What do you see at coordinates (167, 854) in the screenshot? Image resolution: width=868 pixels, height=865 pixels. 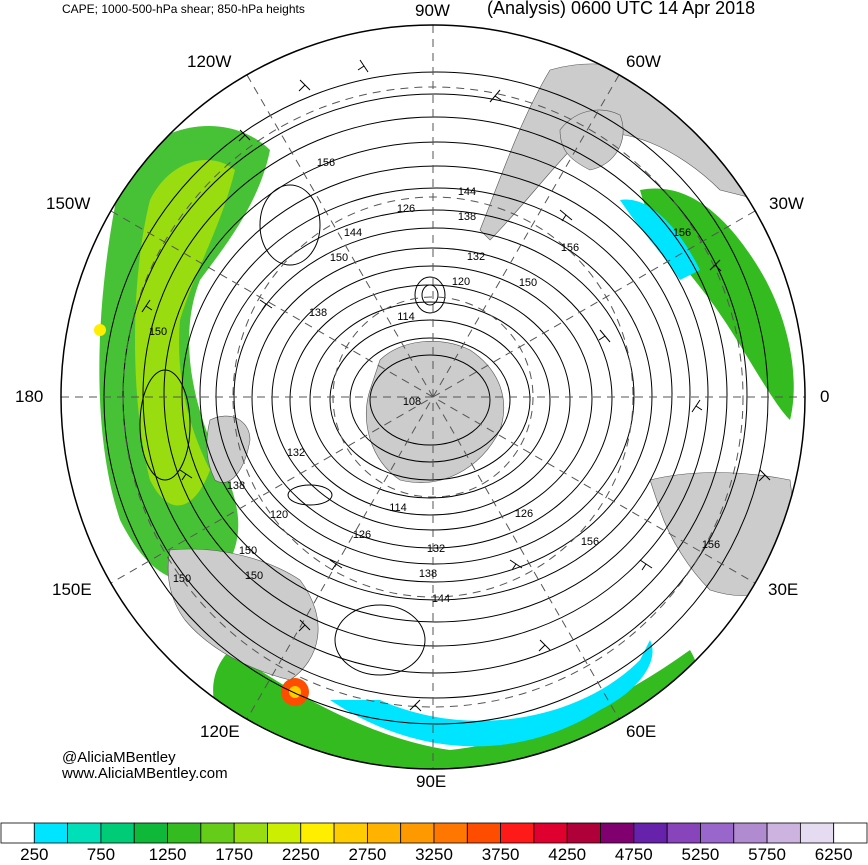 I see `colorbar-label: 1250` at bounding box center [167, 854].